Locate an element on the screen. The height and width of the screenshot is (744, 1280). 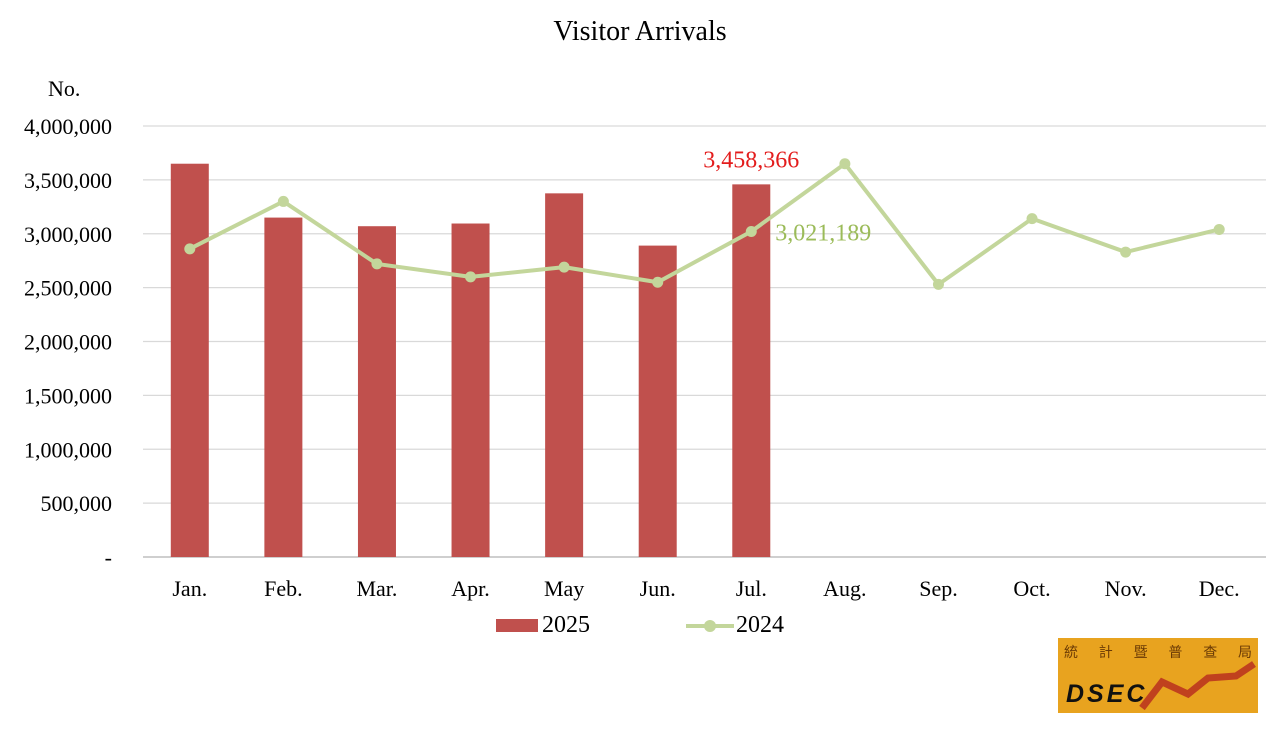
bar-2025-jan is located at coordinates (189, 360).